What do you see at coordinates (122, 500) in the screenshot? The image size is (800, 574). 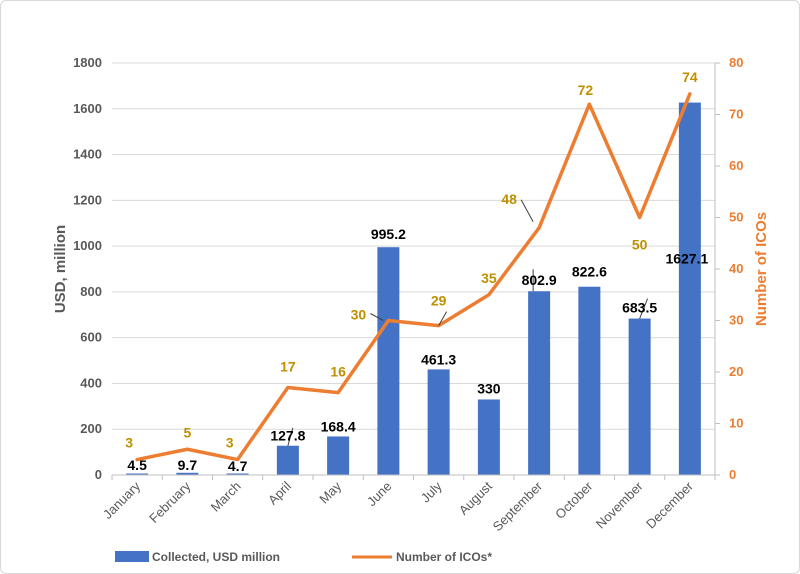 I see `x-tick-label: January` at bounding box center [122, 500].